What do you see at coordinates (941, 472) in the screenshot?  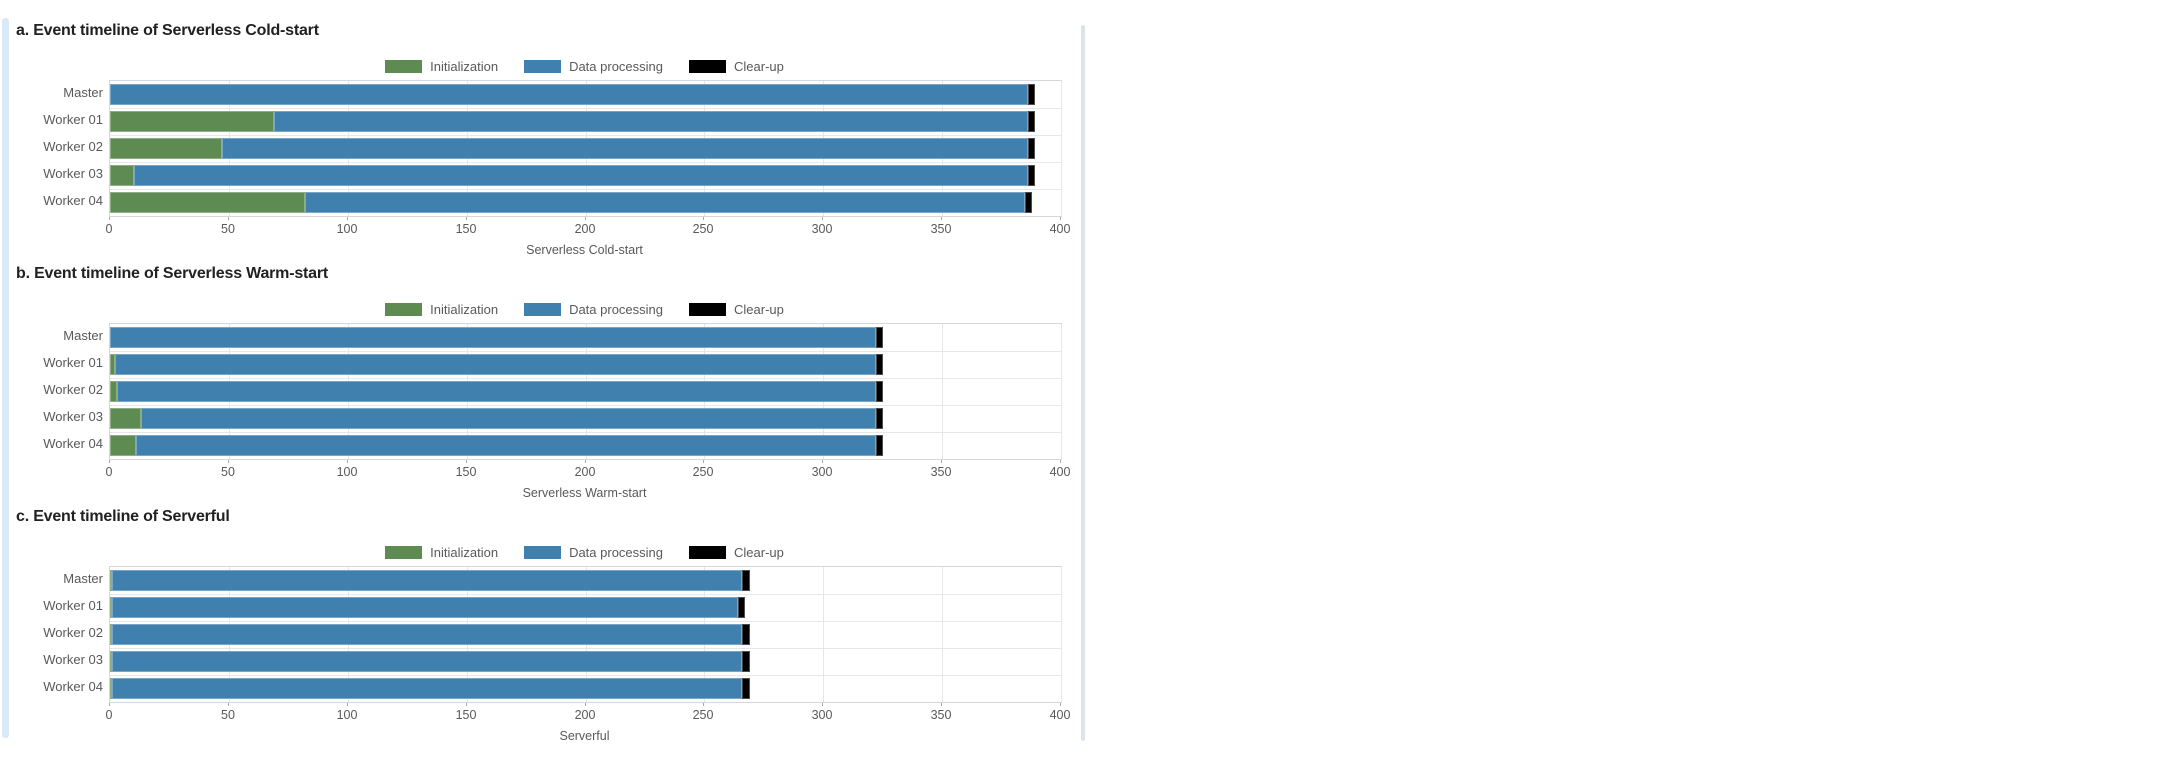 I see `axis-tick-label: 350` at bounding box center [941, 472].